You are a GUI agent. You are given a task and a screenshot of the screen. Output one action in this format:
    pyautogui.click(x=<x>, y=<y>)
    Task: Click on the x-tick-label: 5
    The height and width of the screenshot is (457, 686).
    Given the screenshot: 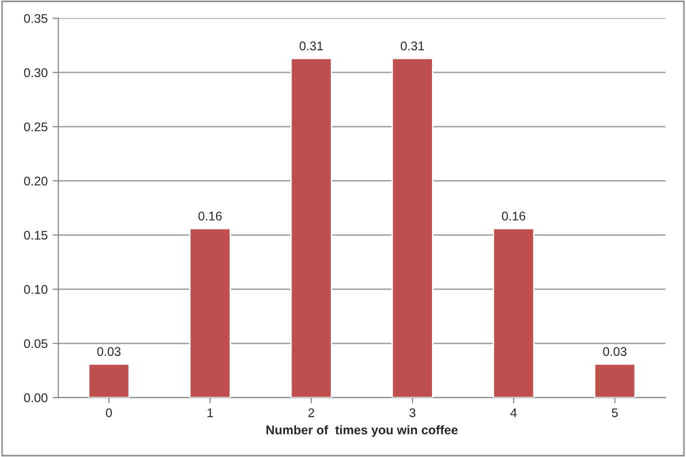 What is the action you would take?
    pyautogui.click(x=615, y=413)
    